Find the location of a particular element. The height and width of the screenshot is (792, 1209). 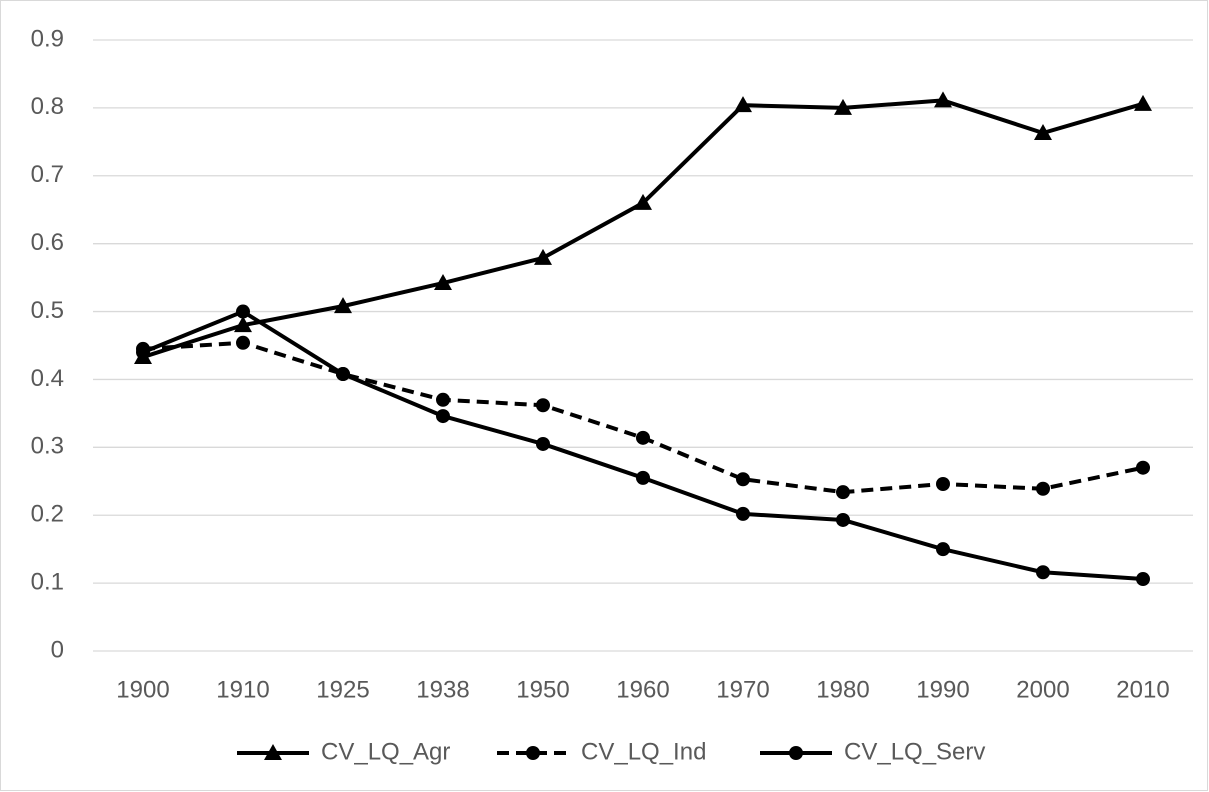

y-tick-label: 0 is located at coordinates (57, 649).